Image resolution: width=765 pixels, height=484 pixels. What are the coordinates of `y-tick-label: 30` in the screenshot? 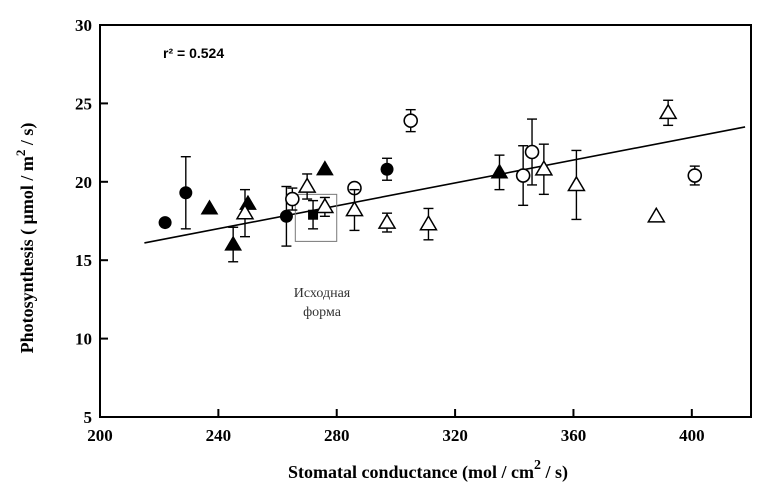 It's located at (83, 25).